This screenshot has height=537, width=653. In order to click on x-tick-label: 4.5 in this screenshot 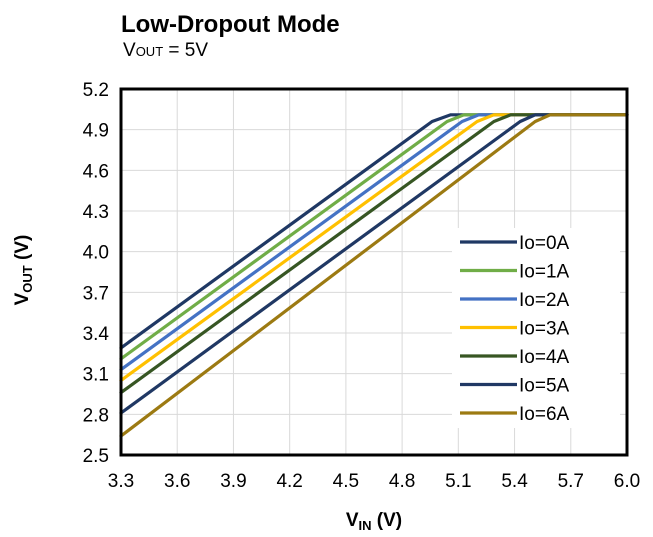, I will do `click(346, 481)`.